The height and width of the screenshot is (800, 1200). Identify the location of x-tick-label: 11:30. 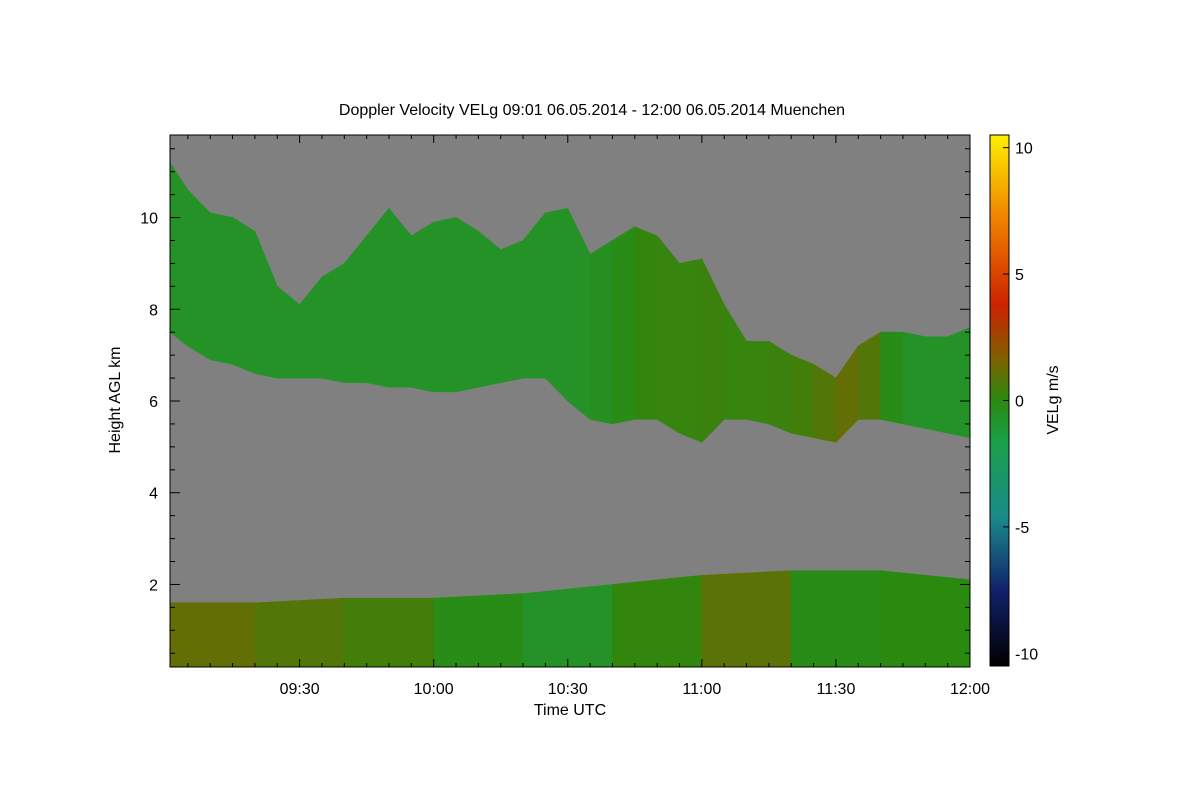
(835, 689).